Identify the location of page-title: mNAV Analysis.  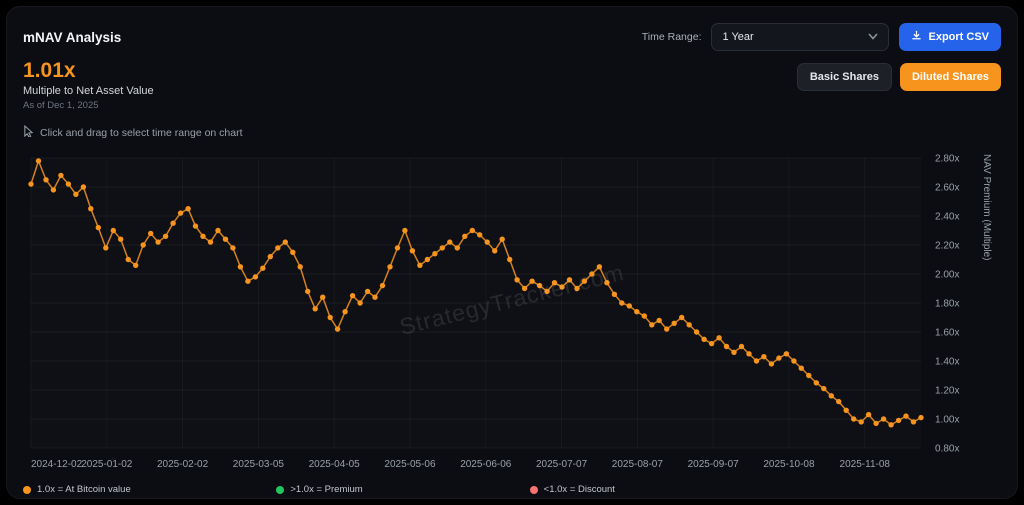
(72, 37).